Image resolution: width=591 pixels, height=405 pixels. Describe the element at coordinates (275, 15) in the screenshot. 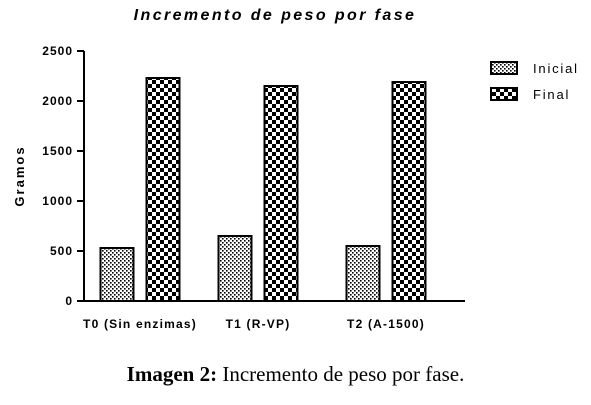

I see `chart-title: Incremento de peso por fase` at that location.